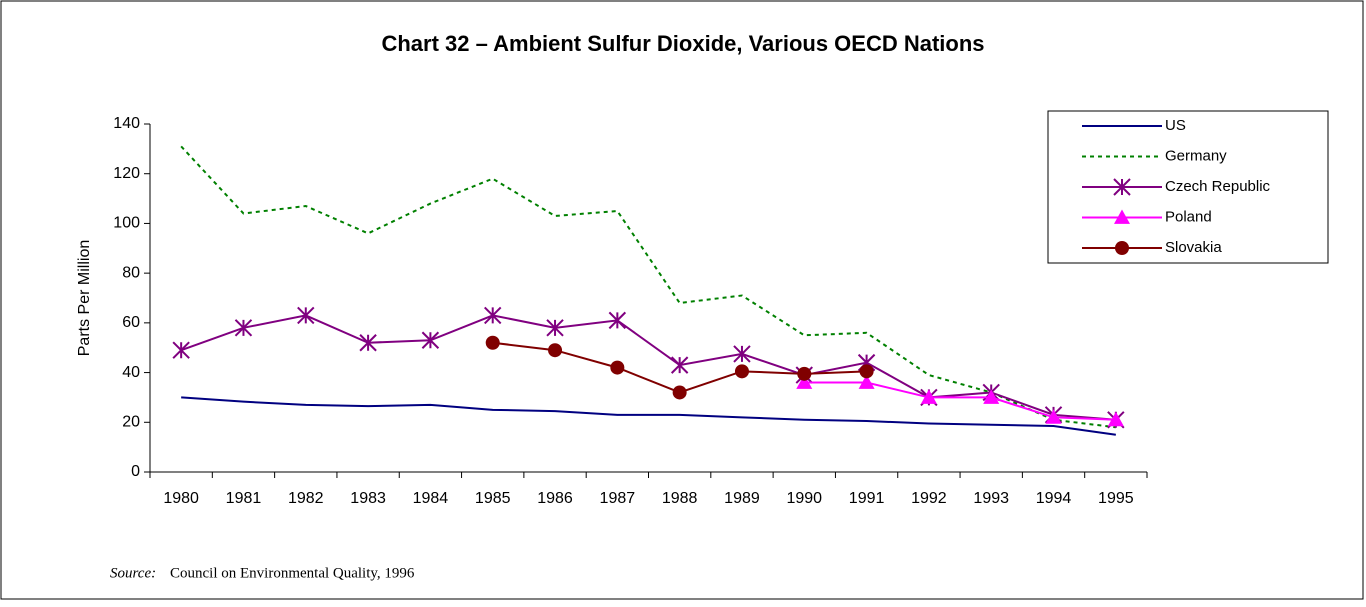 Image resolution: width=1366 pixels, height=607 pixels. I want to click on x-tick-label: 1988, so click(680, 498).